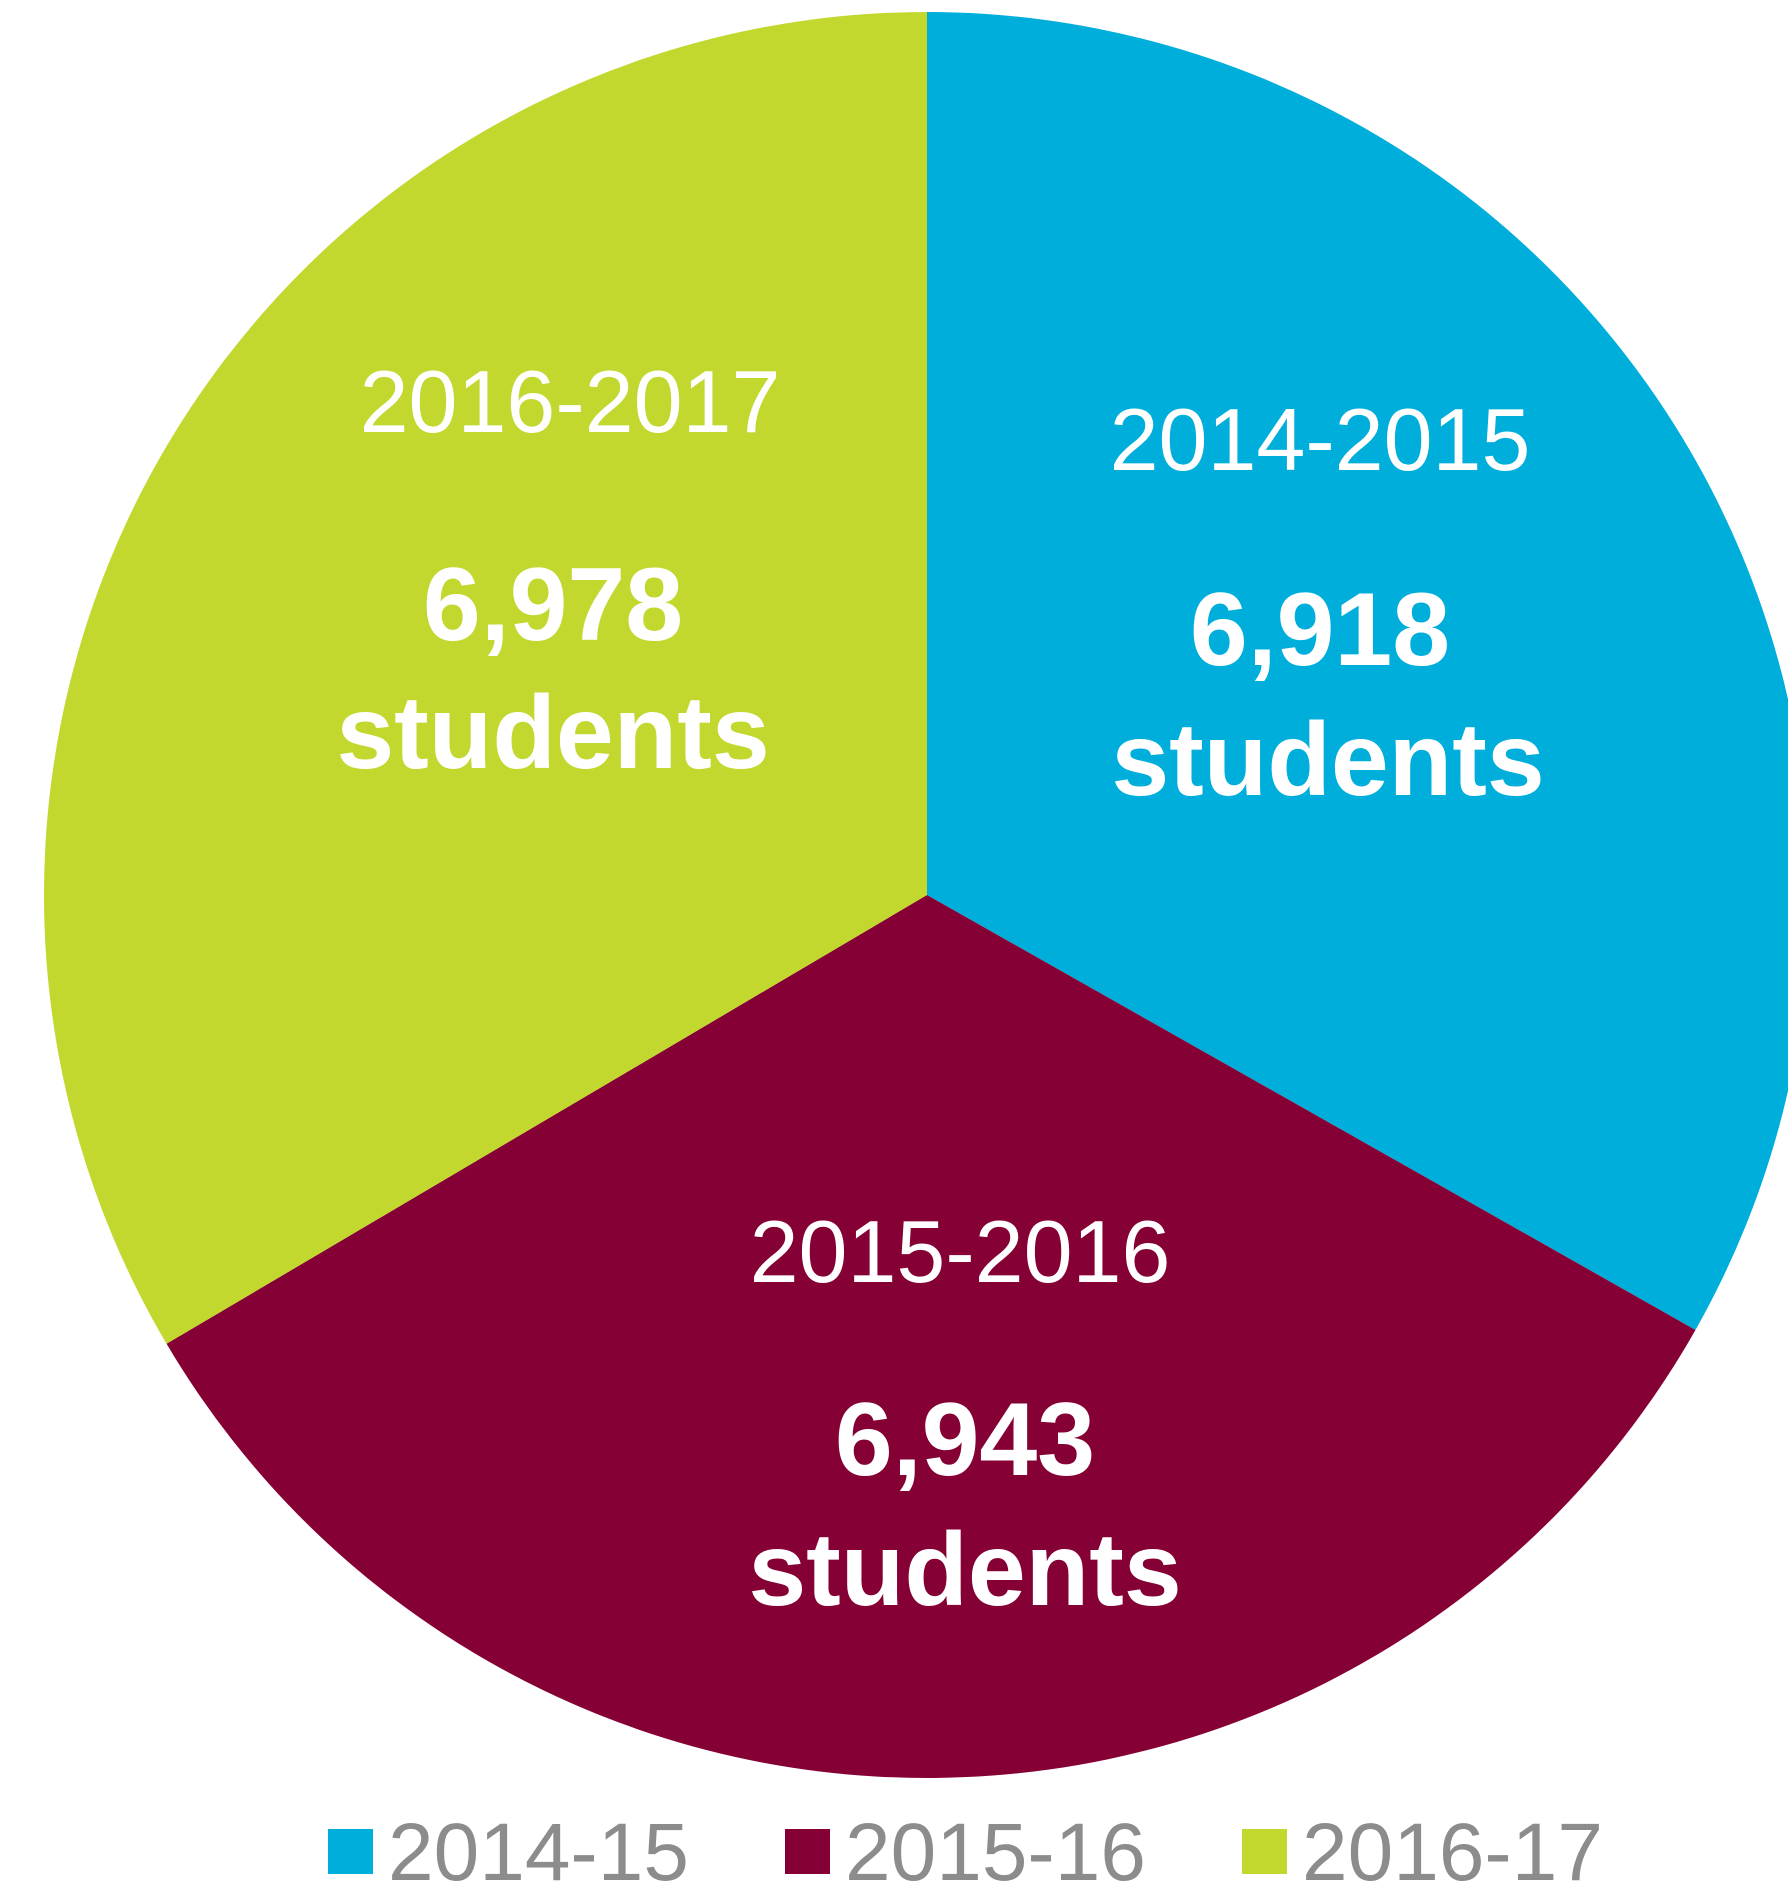  Describe the element at coordinates (995, 1849) in the screenshot. I see `legend-label-2015-16: 2015-16` at that location.